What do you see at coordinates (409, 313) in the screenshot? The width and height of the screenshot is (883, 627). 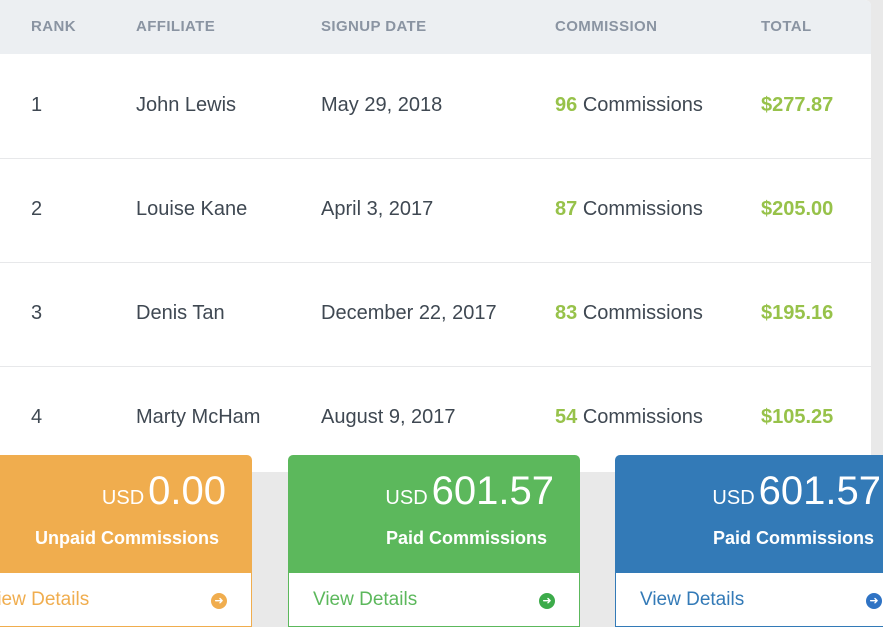 I see `signup-date: December 22, 2017` at bounding box center [409, 313].